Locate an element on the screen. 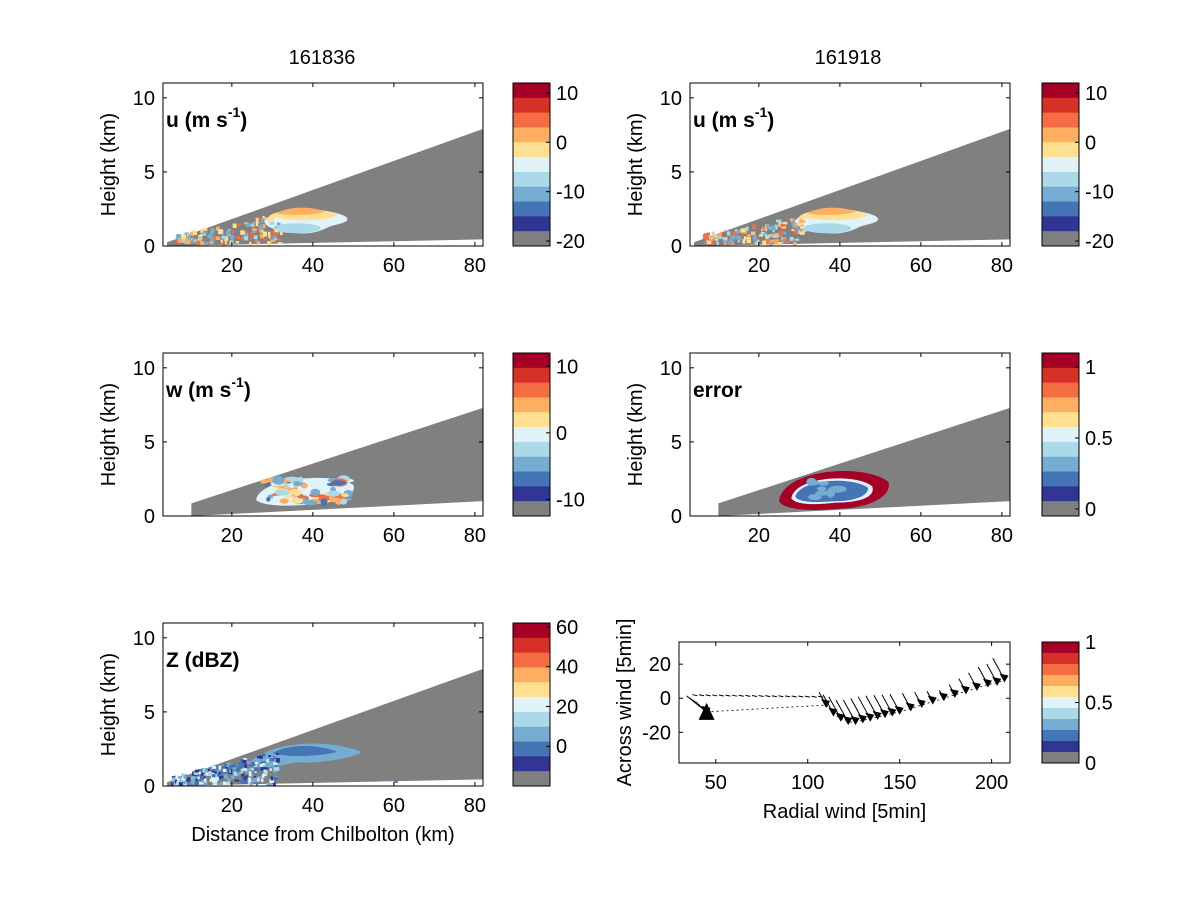 The image size is (1200, 900). panel-label-main: u (m s is located at coordinates (197, 120).